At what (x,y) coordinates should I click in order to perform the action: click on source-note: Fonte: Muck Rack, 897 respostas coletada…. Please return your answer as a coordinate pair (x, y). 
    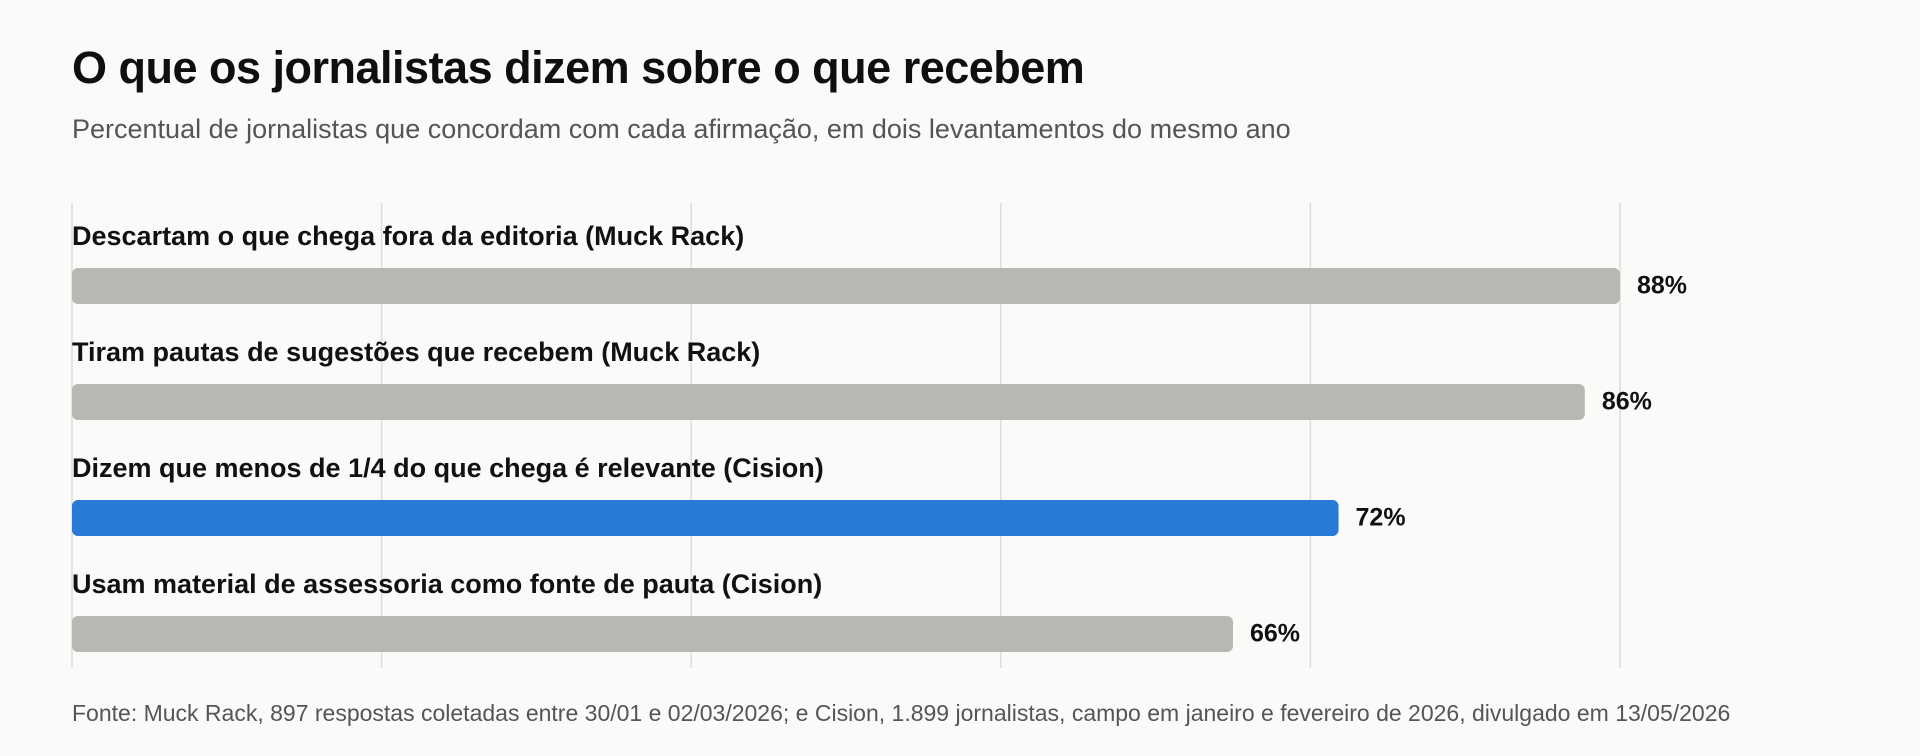
    Looking at the image, I should click on (901, 713).